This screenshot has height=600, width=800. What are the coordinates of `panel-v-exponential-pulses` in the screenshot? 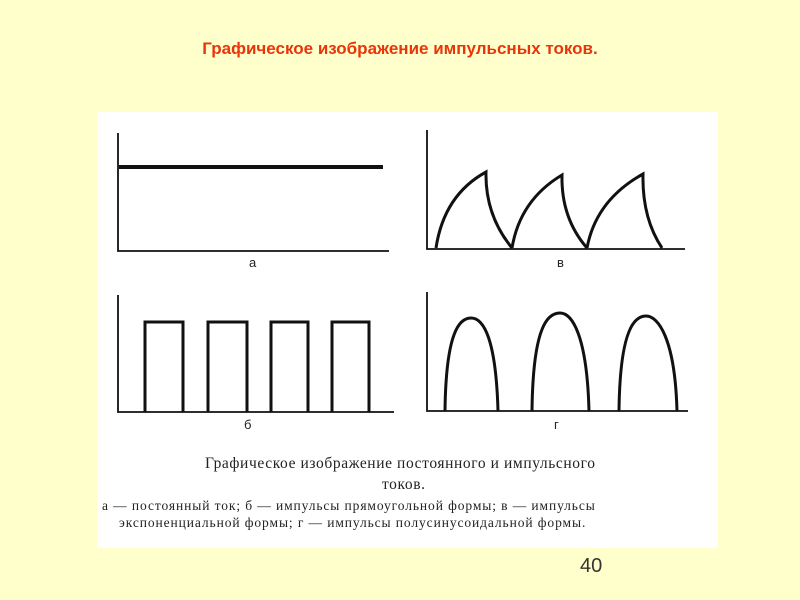 It's located at (555, 190).